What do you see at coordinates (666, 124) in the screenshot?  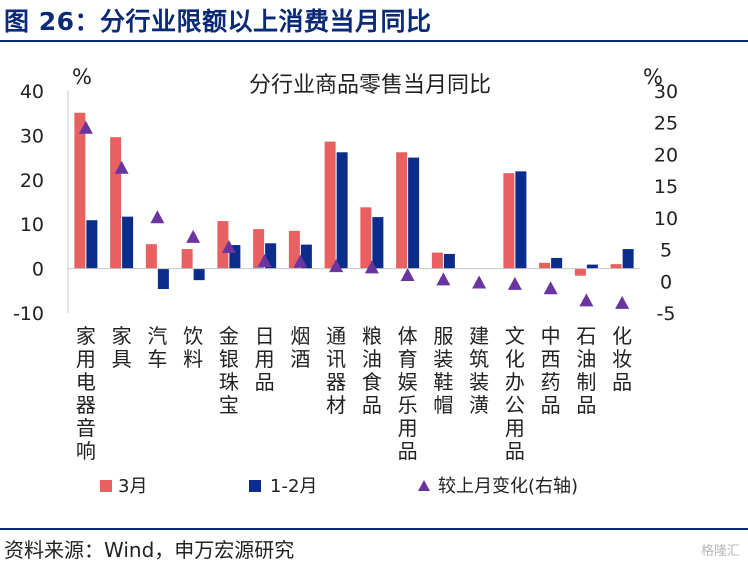 I see `right-tick-label: 25` at bounding box center [666, 124].